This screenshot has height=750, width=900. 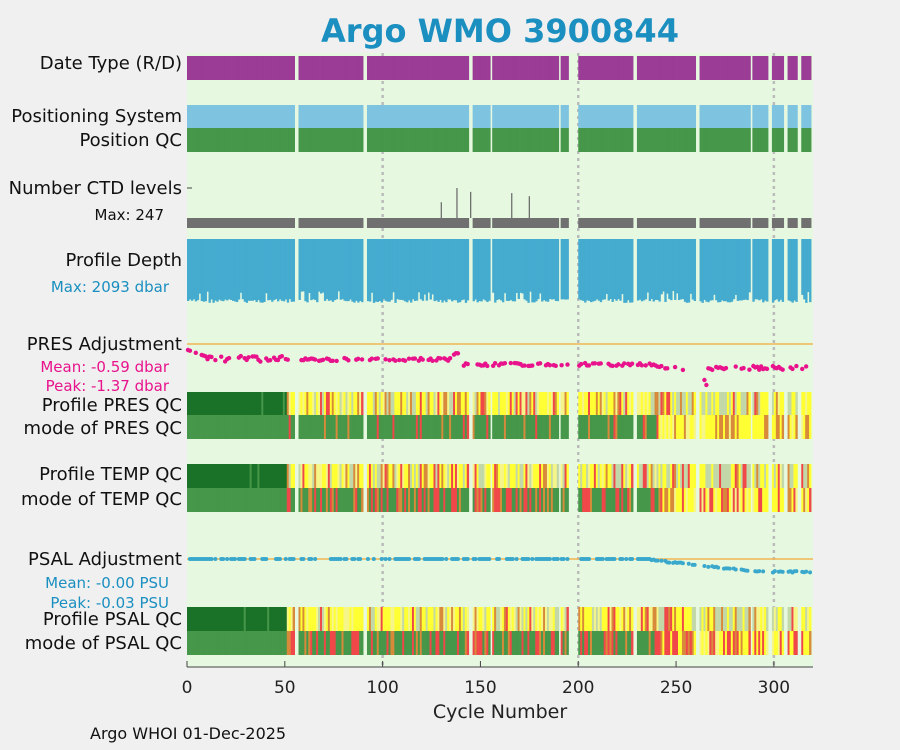 I want to click on psal-adjustment-point, so click(x=563, y=559).